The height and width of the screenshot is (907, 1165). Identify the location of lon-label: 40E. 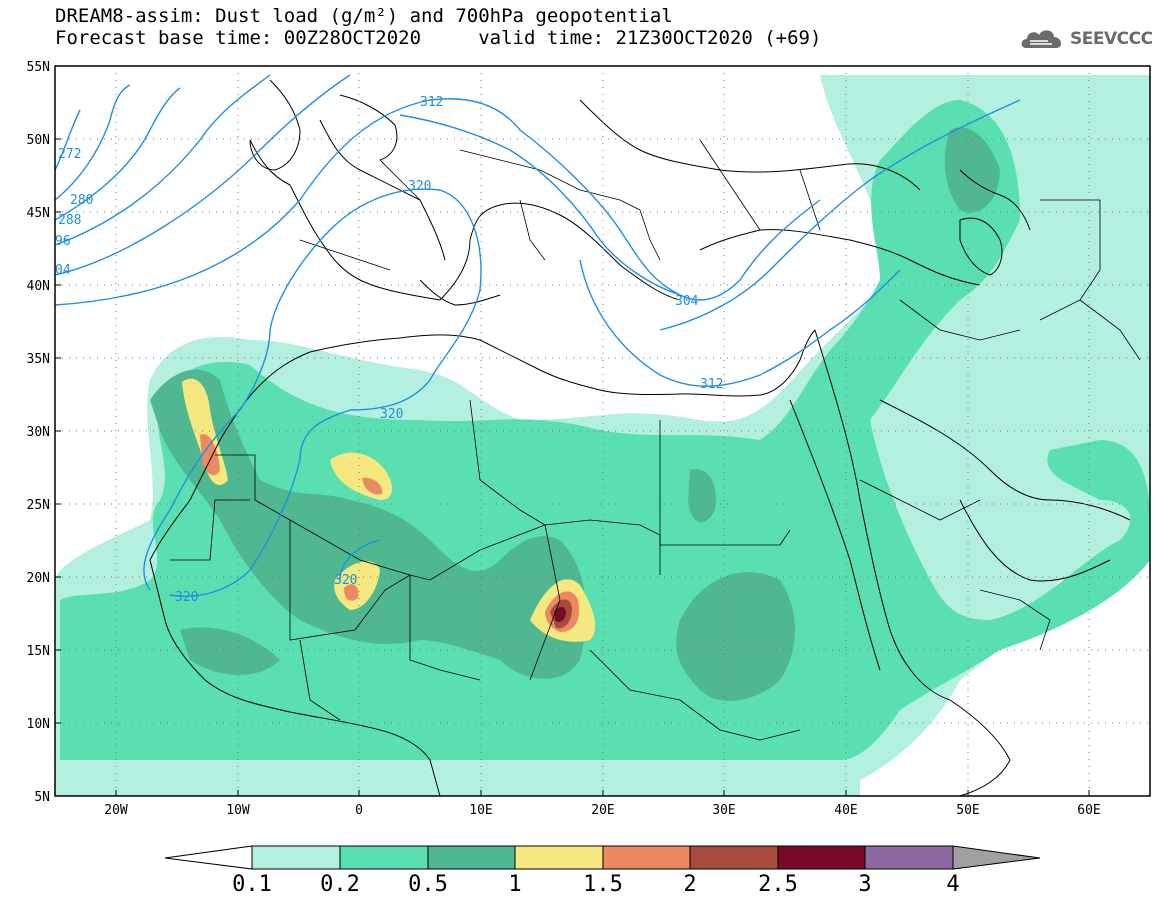
(845, 810).